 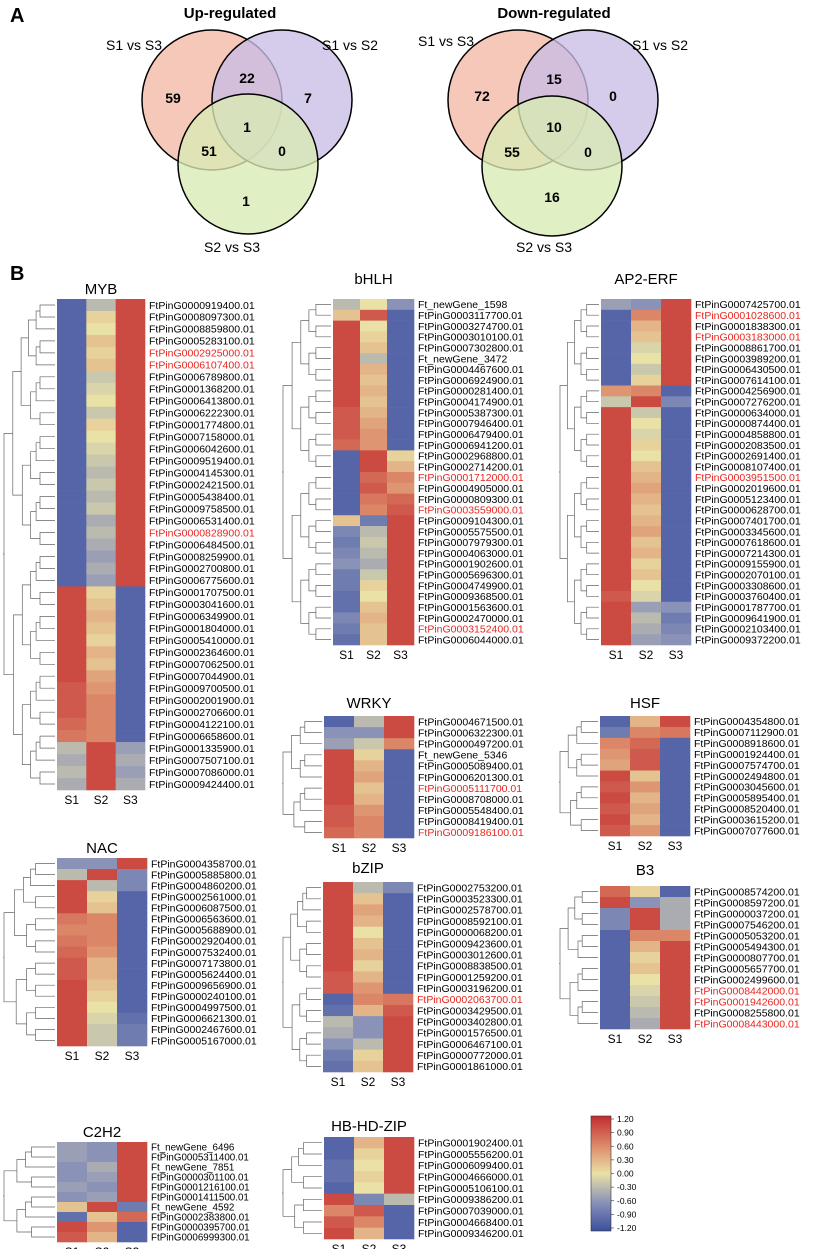 What do you see at coordinates (202, 497) in the screenshot?
I see `gene-label: FtPinG0005438400.01` at bounding box center [202, 497].